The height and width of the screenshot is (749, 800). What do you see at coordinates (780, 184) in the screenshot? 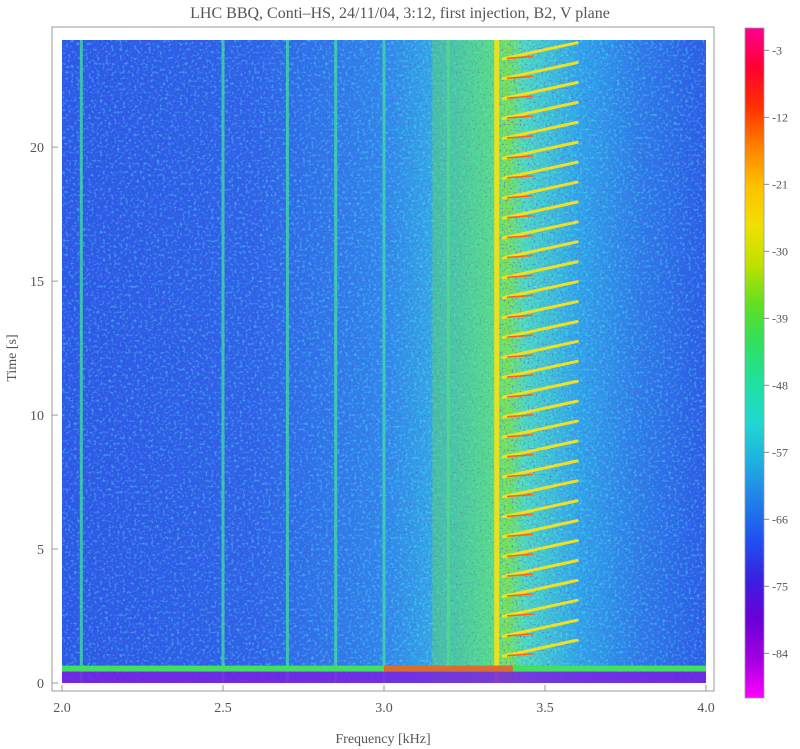
I see `colorbar-tick-label: -21` at bounding box center [780, 184].